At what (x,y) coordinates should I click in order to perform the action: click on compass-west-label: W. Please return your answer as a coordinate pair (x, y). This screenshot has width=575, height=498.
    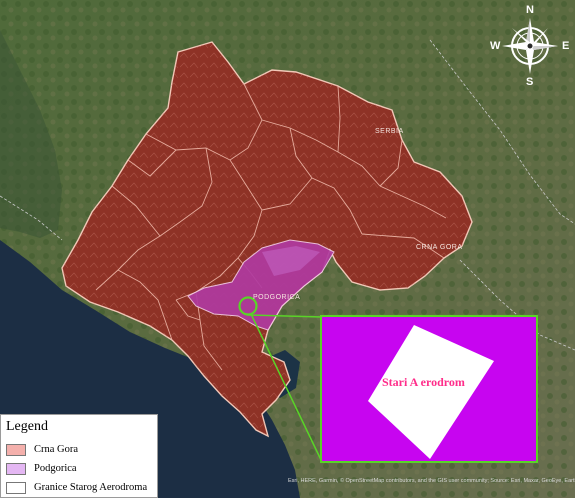
    Looking at the image, I should click on (495, 46).